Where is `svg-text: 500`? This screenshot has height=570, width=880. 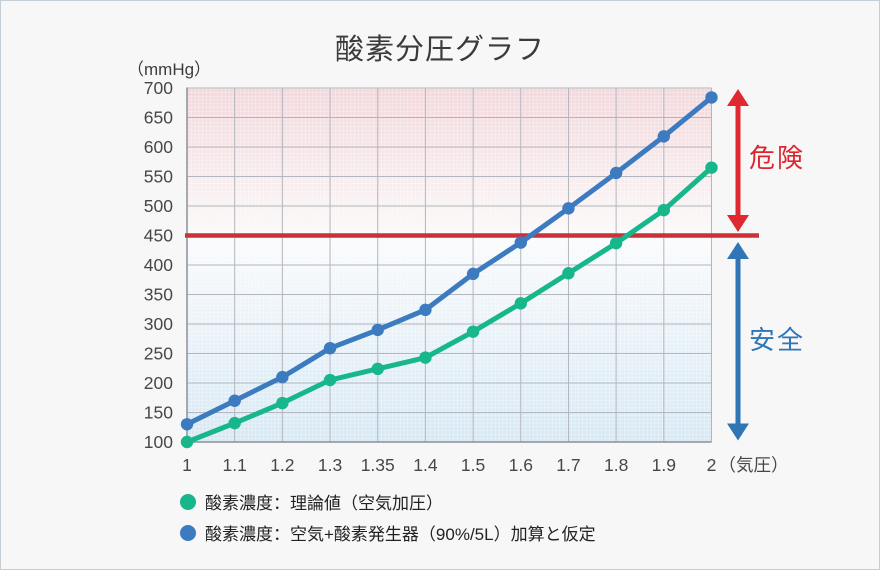
svg-text: 500 is located at coordinates (158, 206).